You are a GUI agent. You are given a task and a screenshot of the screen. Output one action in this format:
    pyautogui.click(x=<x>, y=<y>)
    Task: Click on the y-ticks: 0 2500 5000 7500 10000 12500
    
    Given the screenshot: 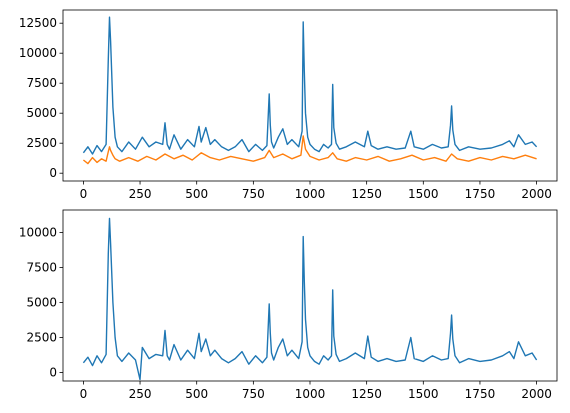 What is the action you would take?
    pyautogui.click(x=41, y=98)
    